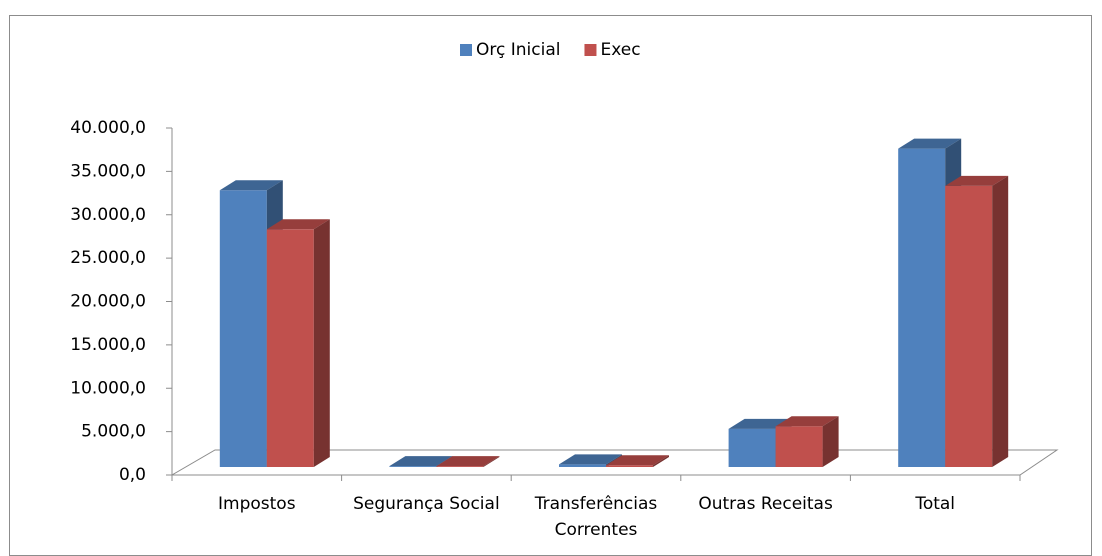 This screenshot has width=1102, height=556. What do you see at coordinates (108, 128) in the screenshot?
I see `y-tick-label: 40.000,0` at bounding box center [108, 128].